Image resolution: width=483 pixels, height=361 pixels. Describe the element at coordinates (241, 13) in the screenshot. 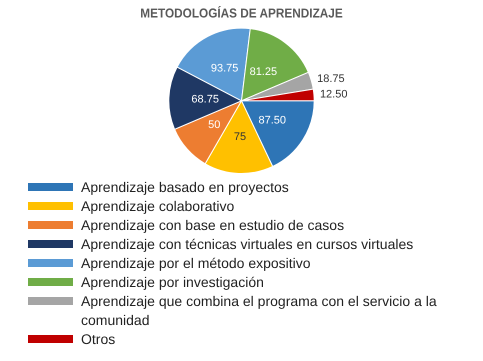

I see `chart-title: METODOLOGÍAS DE APRENDIZAJE` at that location.